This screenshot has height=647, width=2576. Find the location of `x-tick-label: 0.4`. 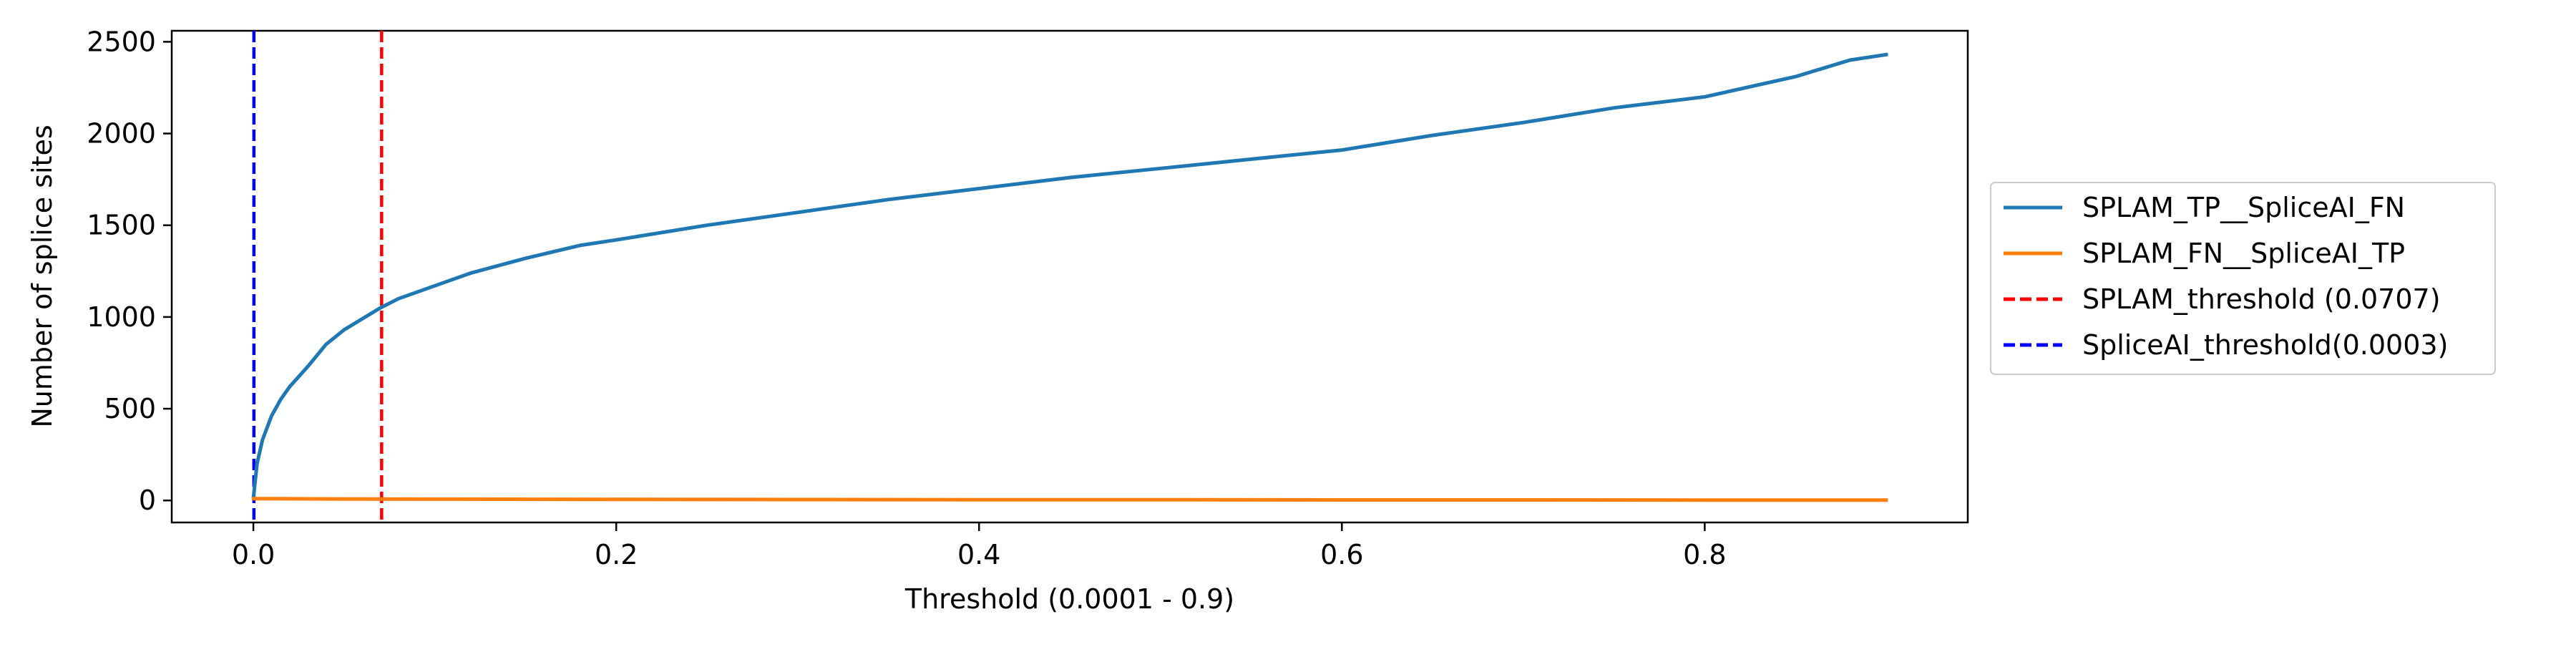

x-tick-label: 0.4 is located at coordinates (978, 554).